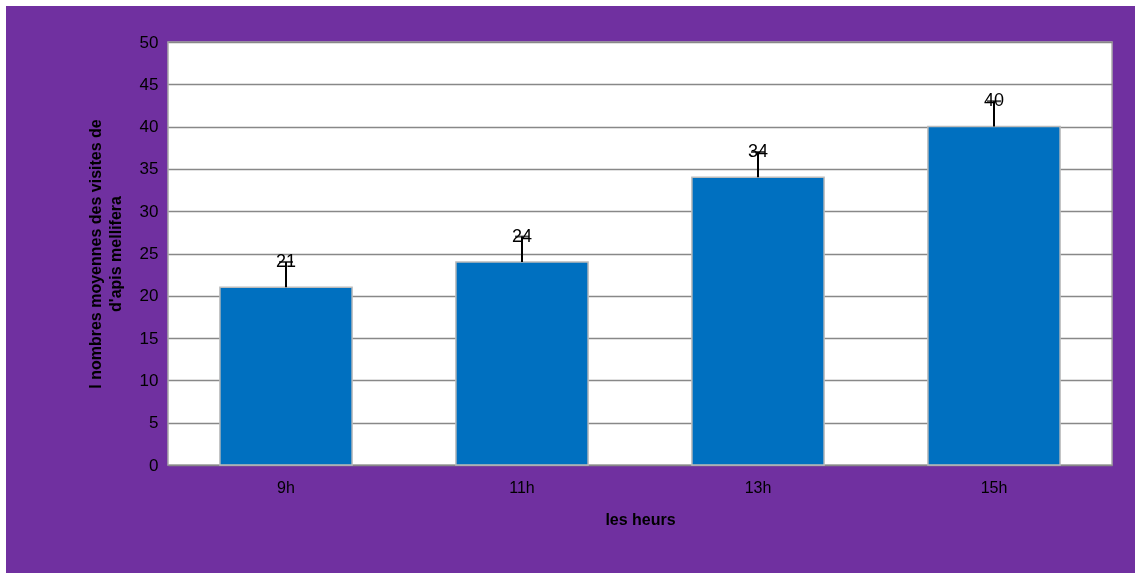 The image size is (1141, 579). What do you see at coordinates (640, 519) in the screenshot?
I see `x-axis-title: les heurs` at bounding box center [640, 519].